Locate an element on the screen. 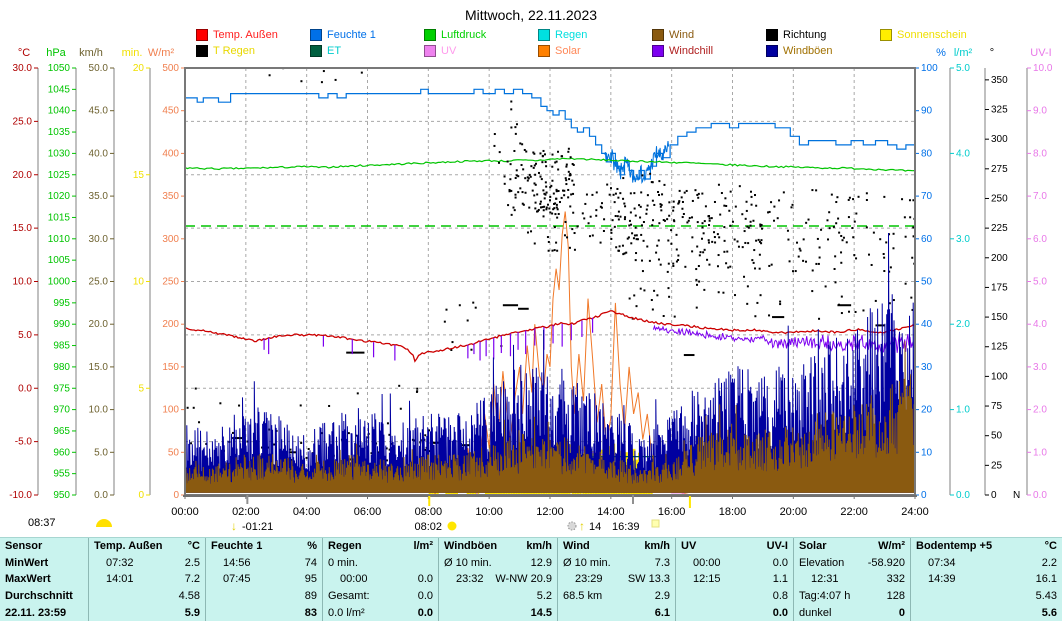 This screenshot has height=621, width=1062. svg-text: 16:00 is located at coordinates (672, 512).